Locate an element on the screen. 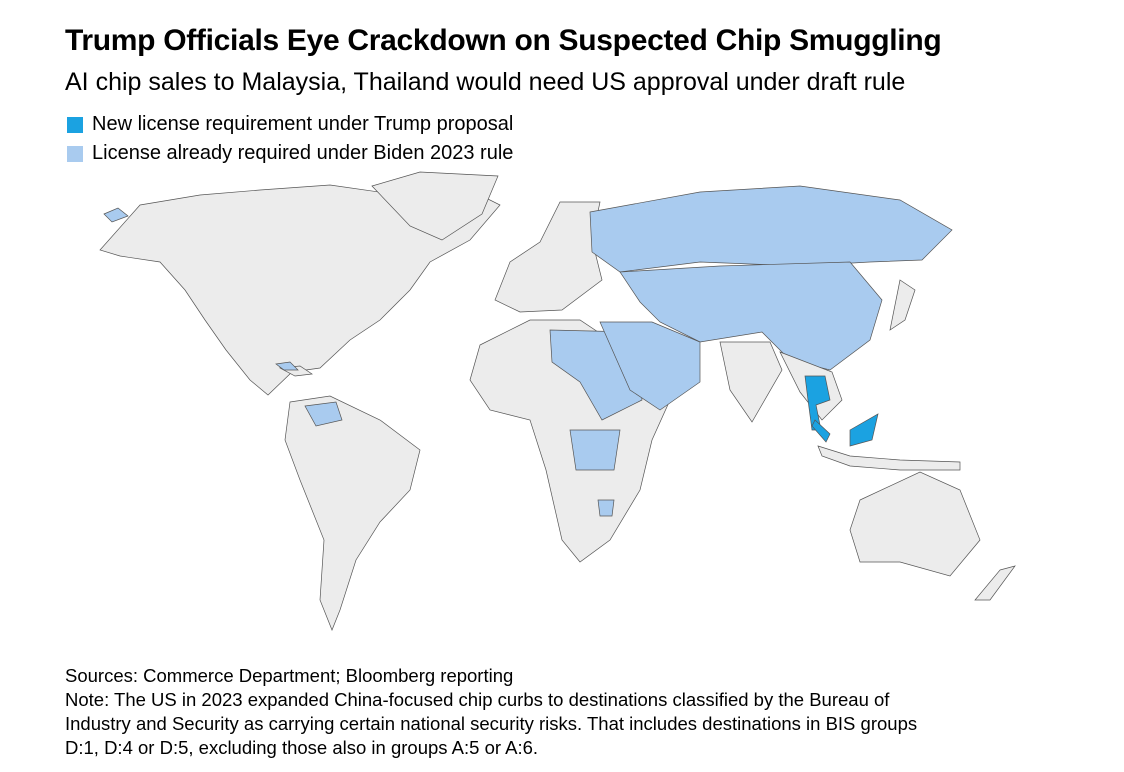 Image resolution: width=1124 pixels, height=772 pixels. australia is located at coordinates (915, 524).